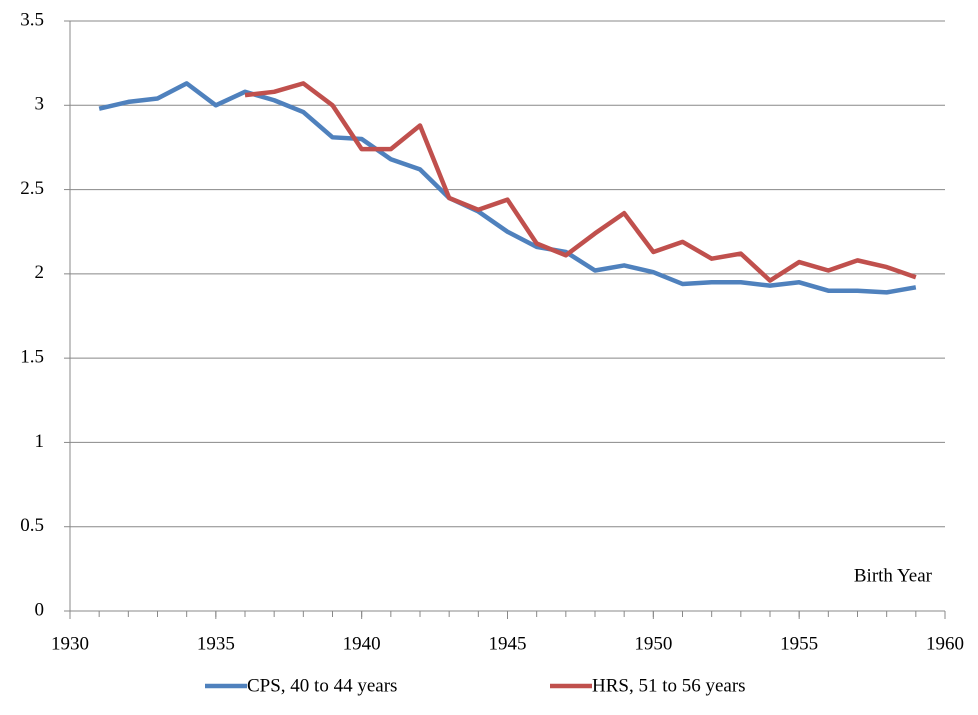 This screenshot has height=715, width=978. What do you see at coordinates (32, 188) in the screenshot?
I see `y-tick-label: 2.5` at bounding box center [32, 188].